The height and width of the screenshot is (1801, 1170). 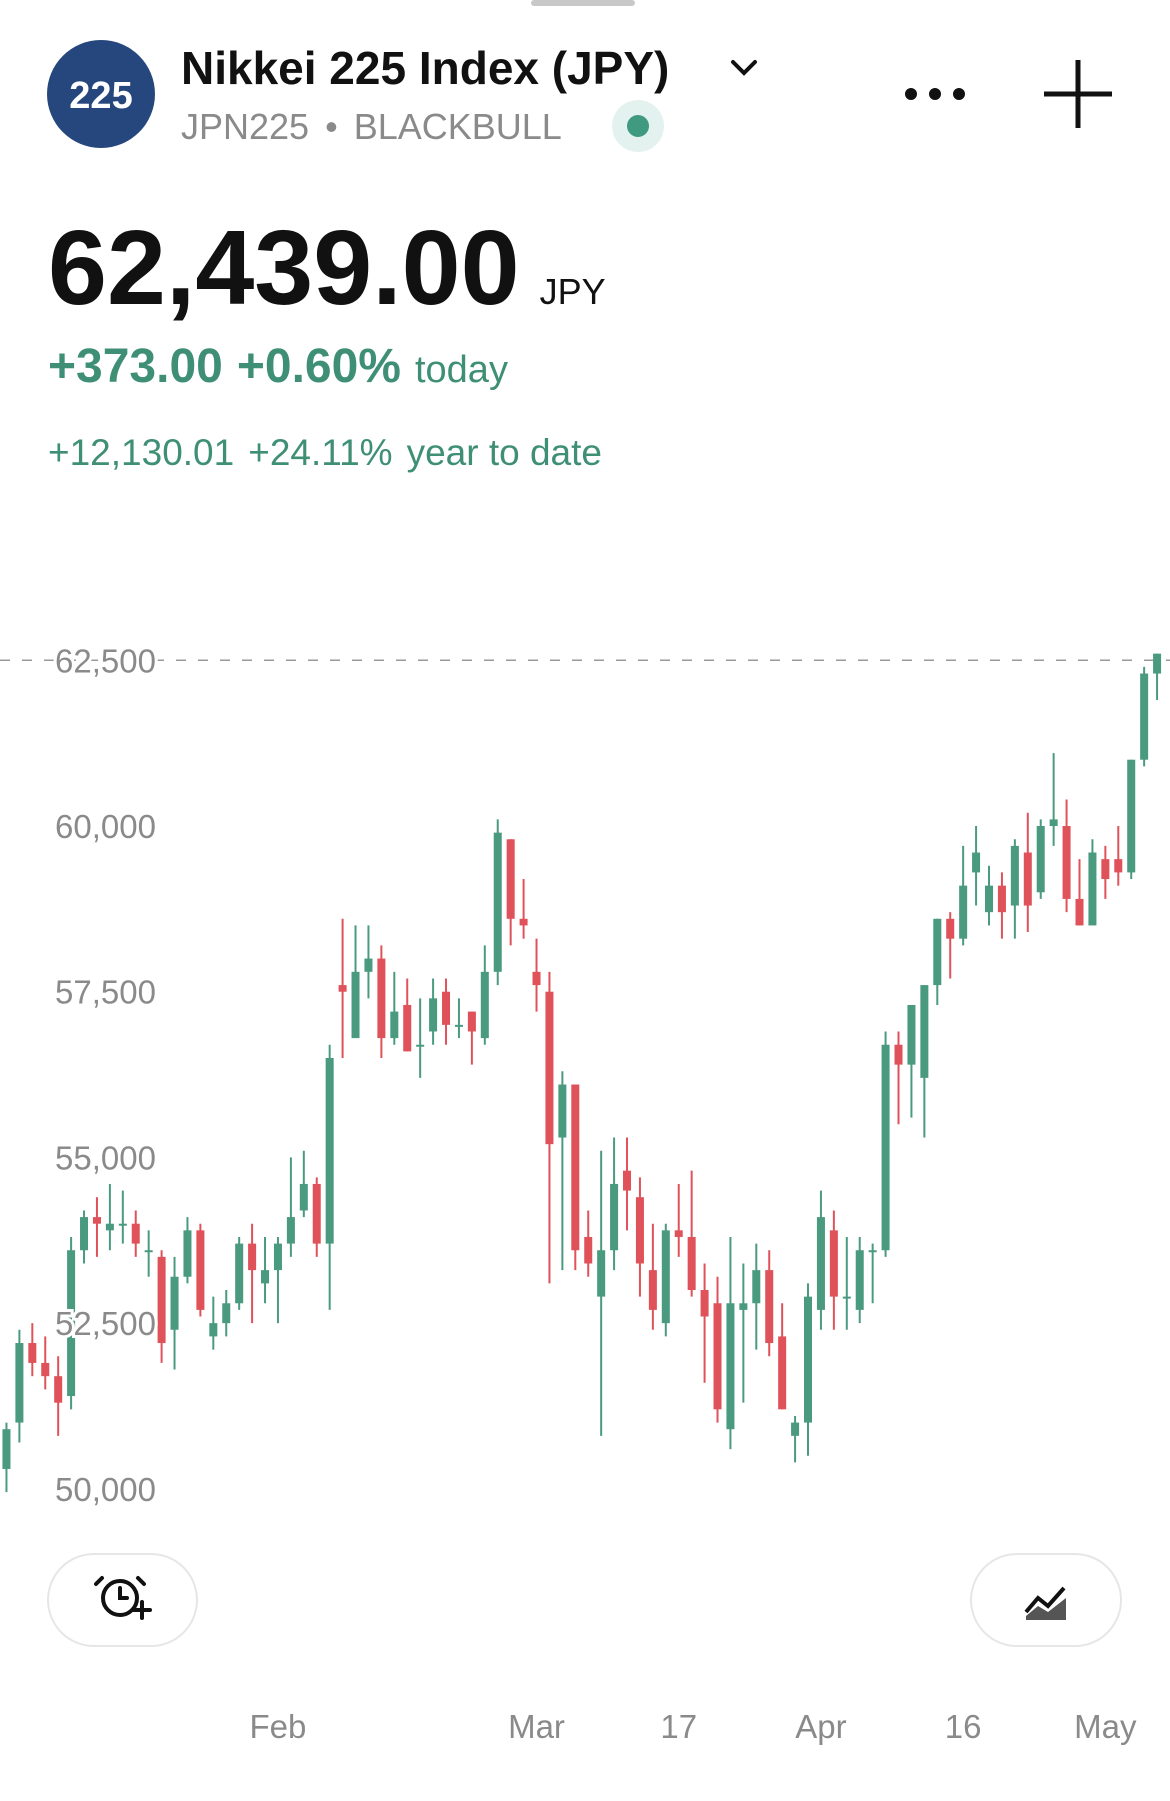 I want to click on status-dot, so click(x=638, y=126).